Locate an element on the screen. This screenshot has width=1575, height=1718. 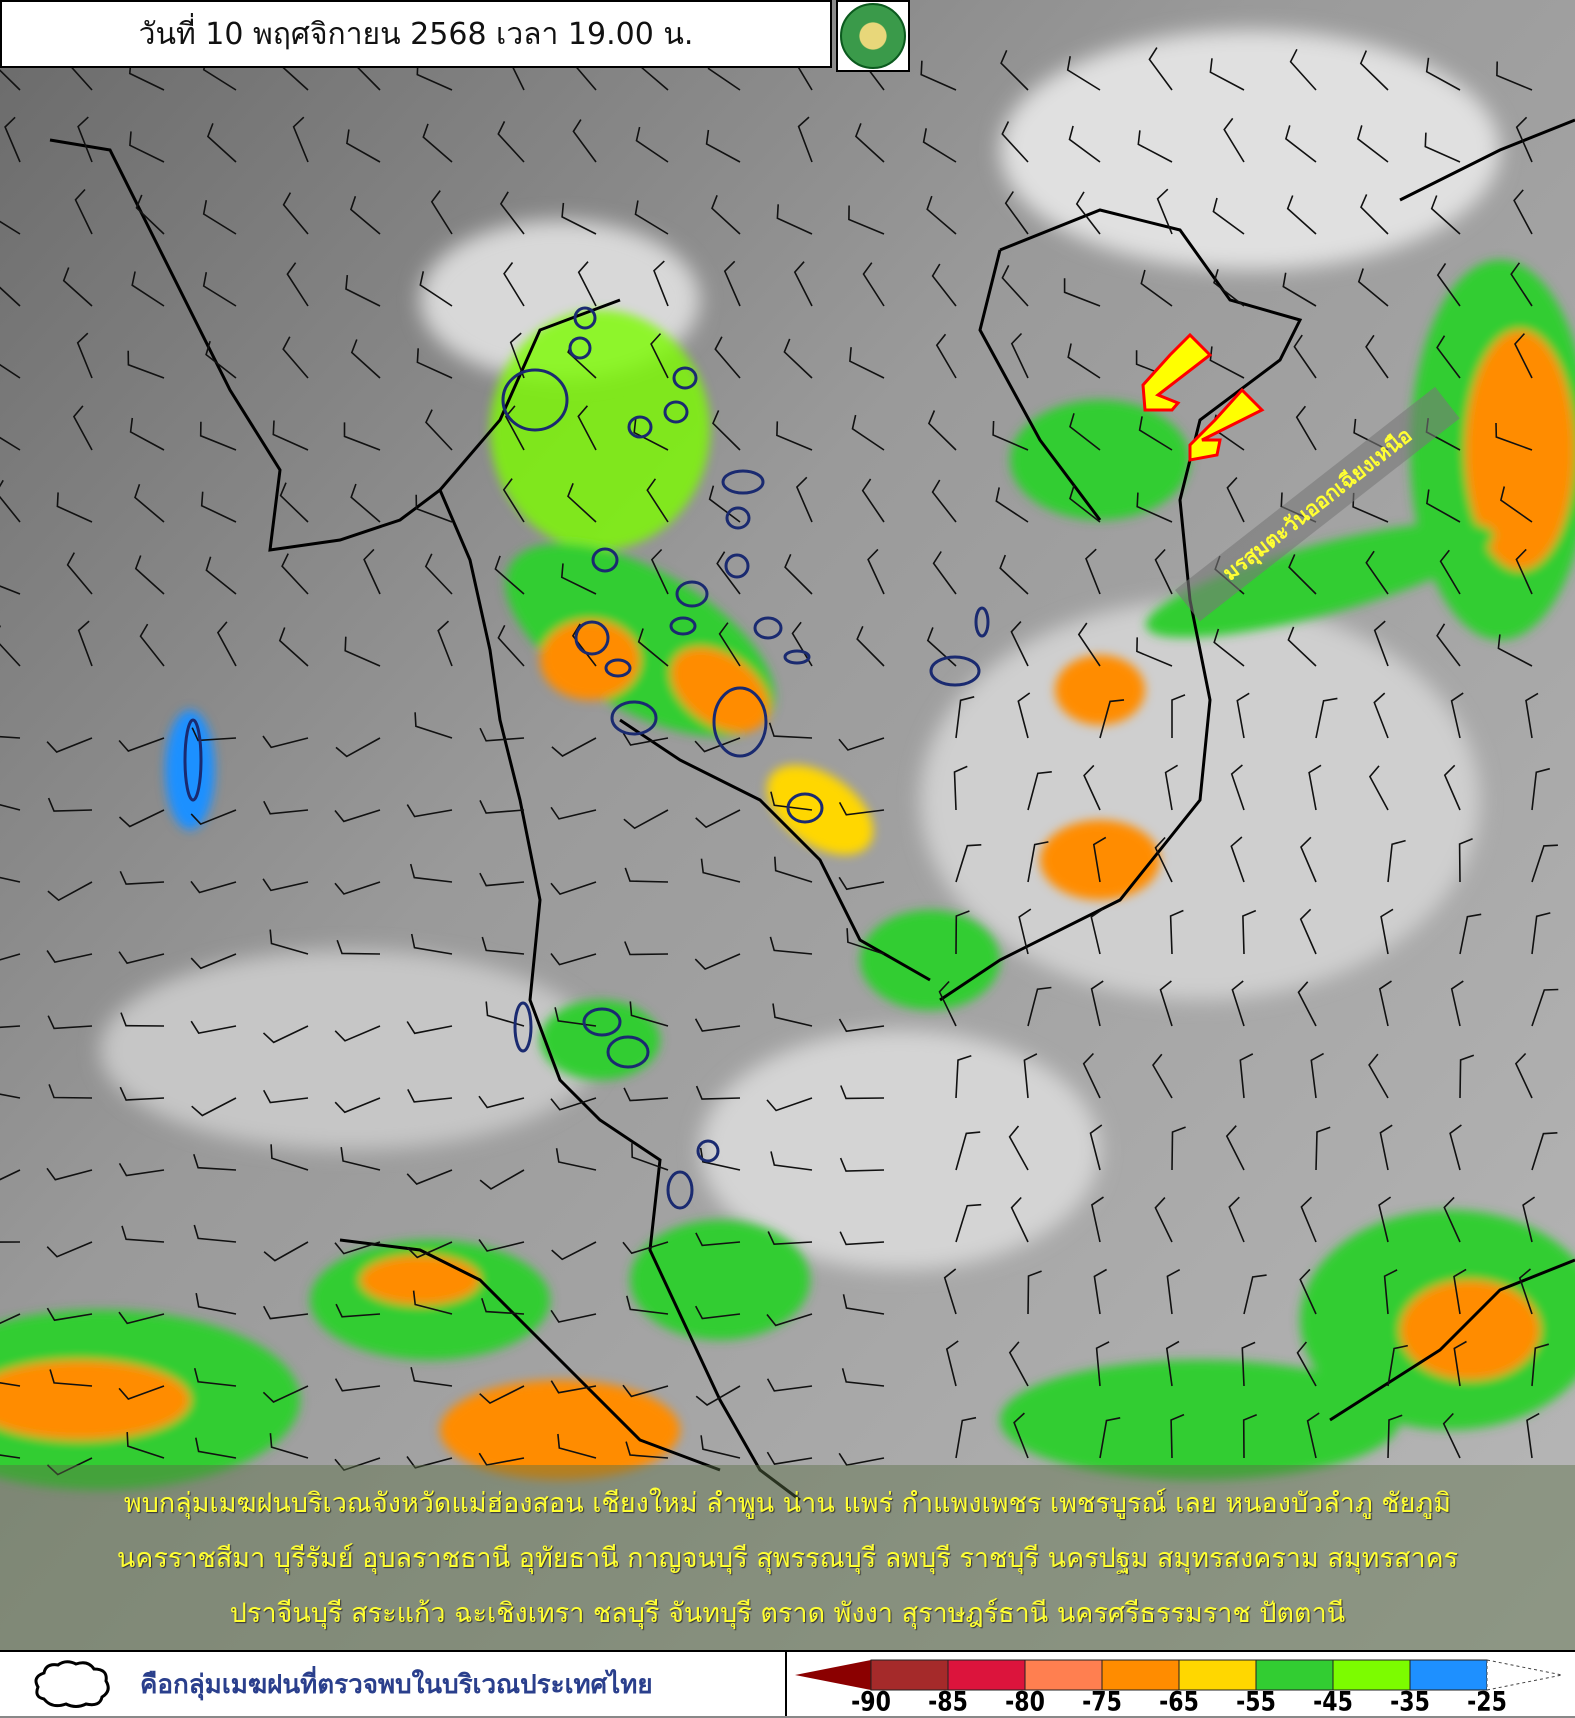
title-text: วันที่ 10 พฤศจิกายน 2568 เวลา 19.00 น. is located at coordinates (416, 34).